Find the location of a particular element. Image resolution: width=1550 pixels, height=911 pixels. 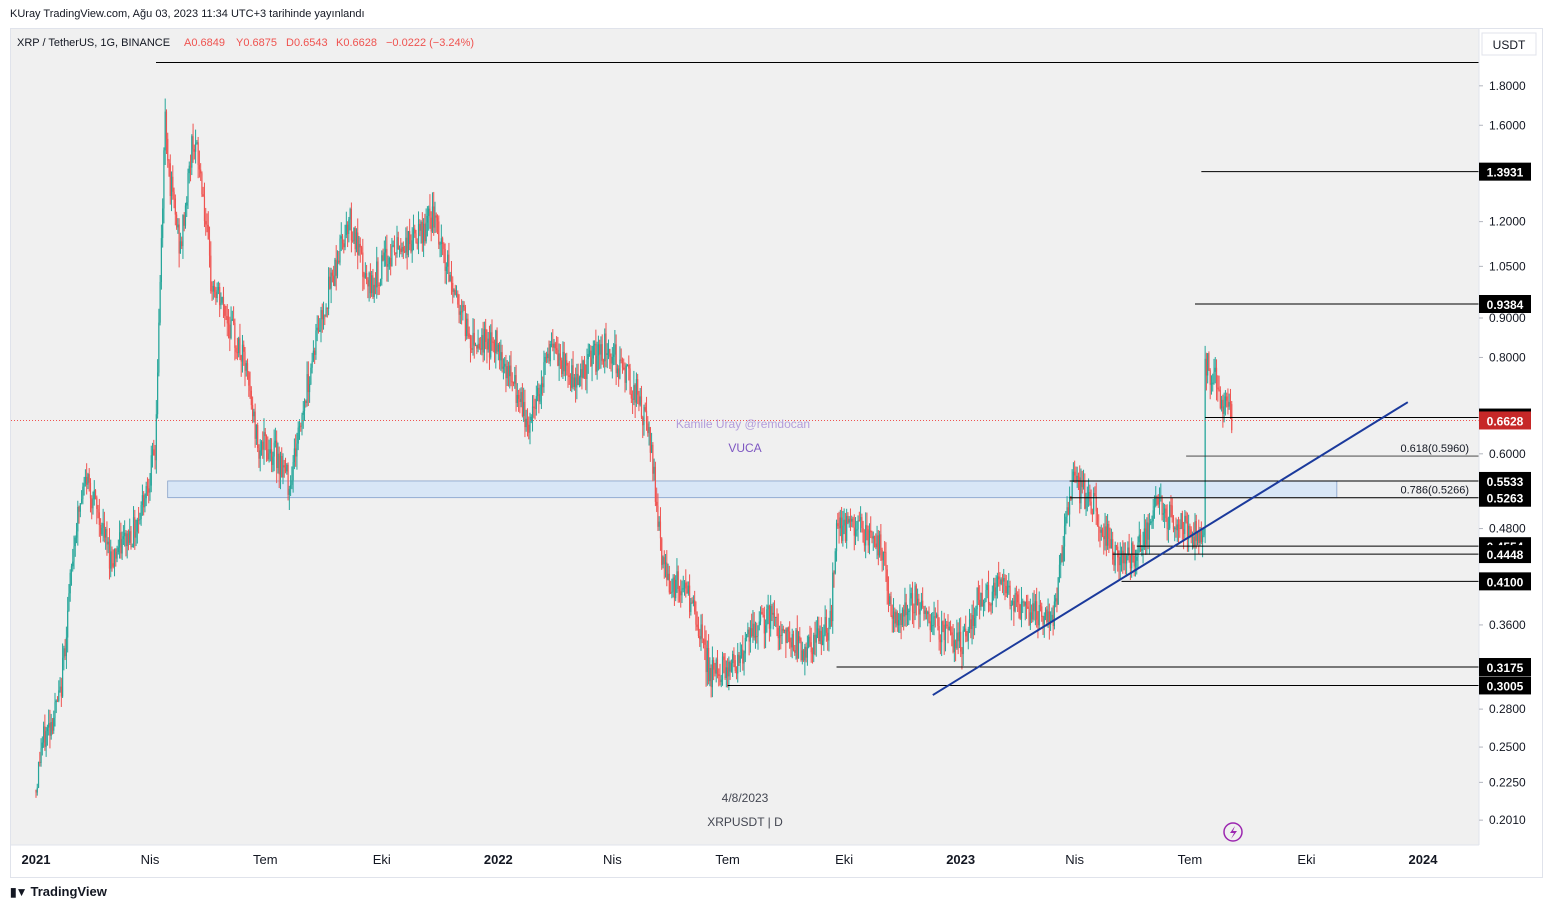

tradingview-logo: ▮▼ TradingView is located at coordinates (58, 891).